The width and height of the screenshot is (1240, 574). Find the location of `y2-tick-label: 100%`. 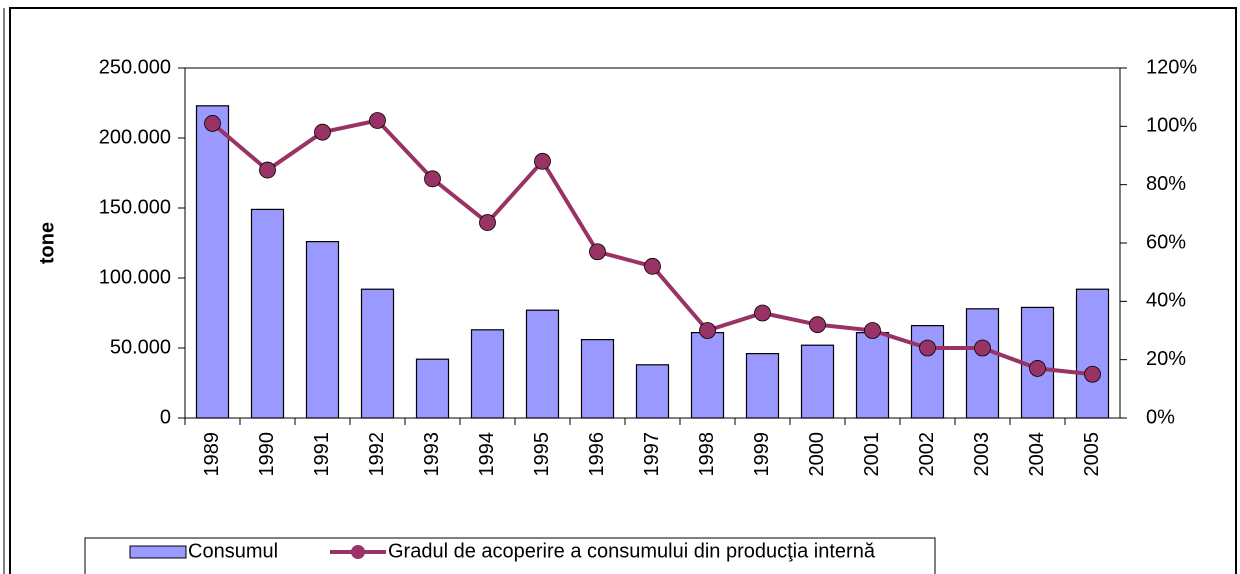

y2-tick-label: 100% is located at coordinates (1171, 126).